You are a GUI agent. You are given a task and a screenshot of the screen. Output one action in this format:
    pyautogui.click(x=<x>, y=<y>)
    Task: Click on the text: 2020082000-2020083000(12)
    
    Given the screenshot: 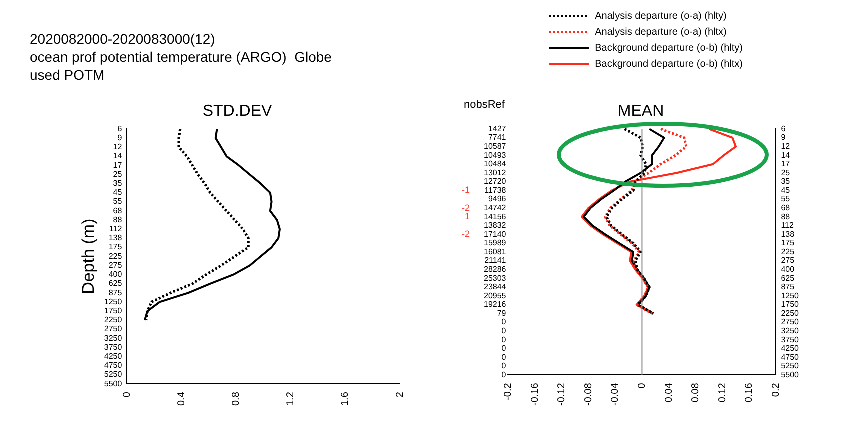 What is the action you would take?
    pyautogui.click(x=123, y=39)
    